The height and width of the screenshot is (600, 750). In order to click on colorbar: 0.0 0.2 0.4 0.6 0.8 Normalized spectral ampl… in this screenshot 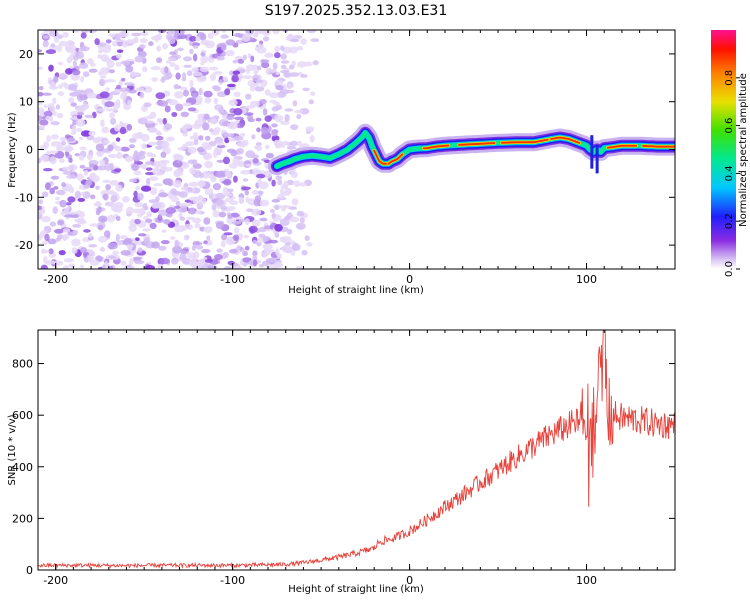, I will do `click(730, 153)`.